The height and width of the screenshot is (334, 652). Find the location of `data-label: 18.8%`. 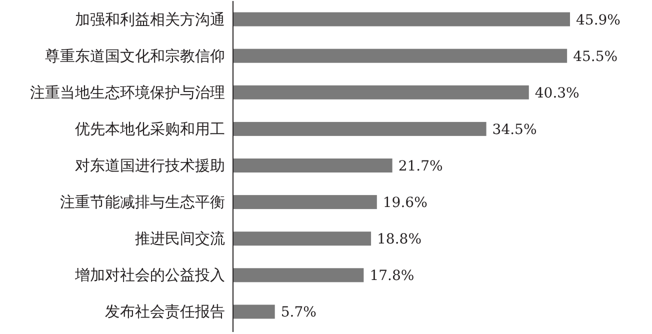

data-label: 18.8% is located at coordinates (399, 240).